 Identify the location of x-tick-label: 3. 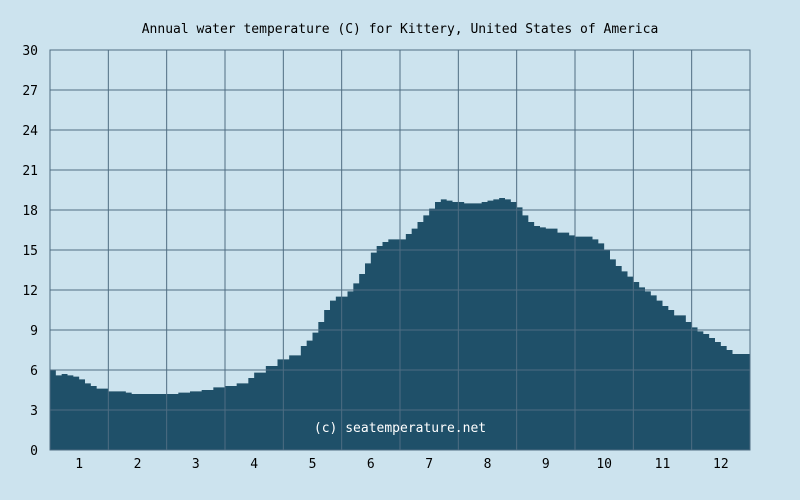
(196, 464).